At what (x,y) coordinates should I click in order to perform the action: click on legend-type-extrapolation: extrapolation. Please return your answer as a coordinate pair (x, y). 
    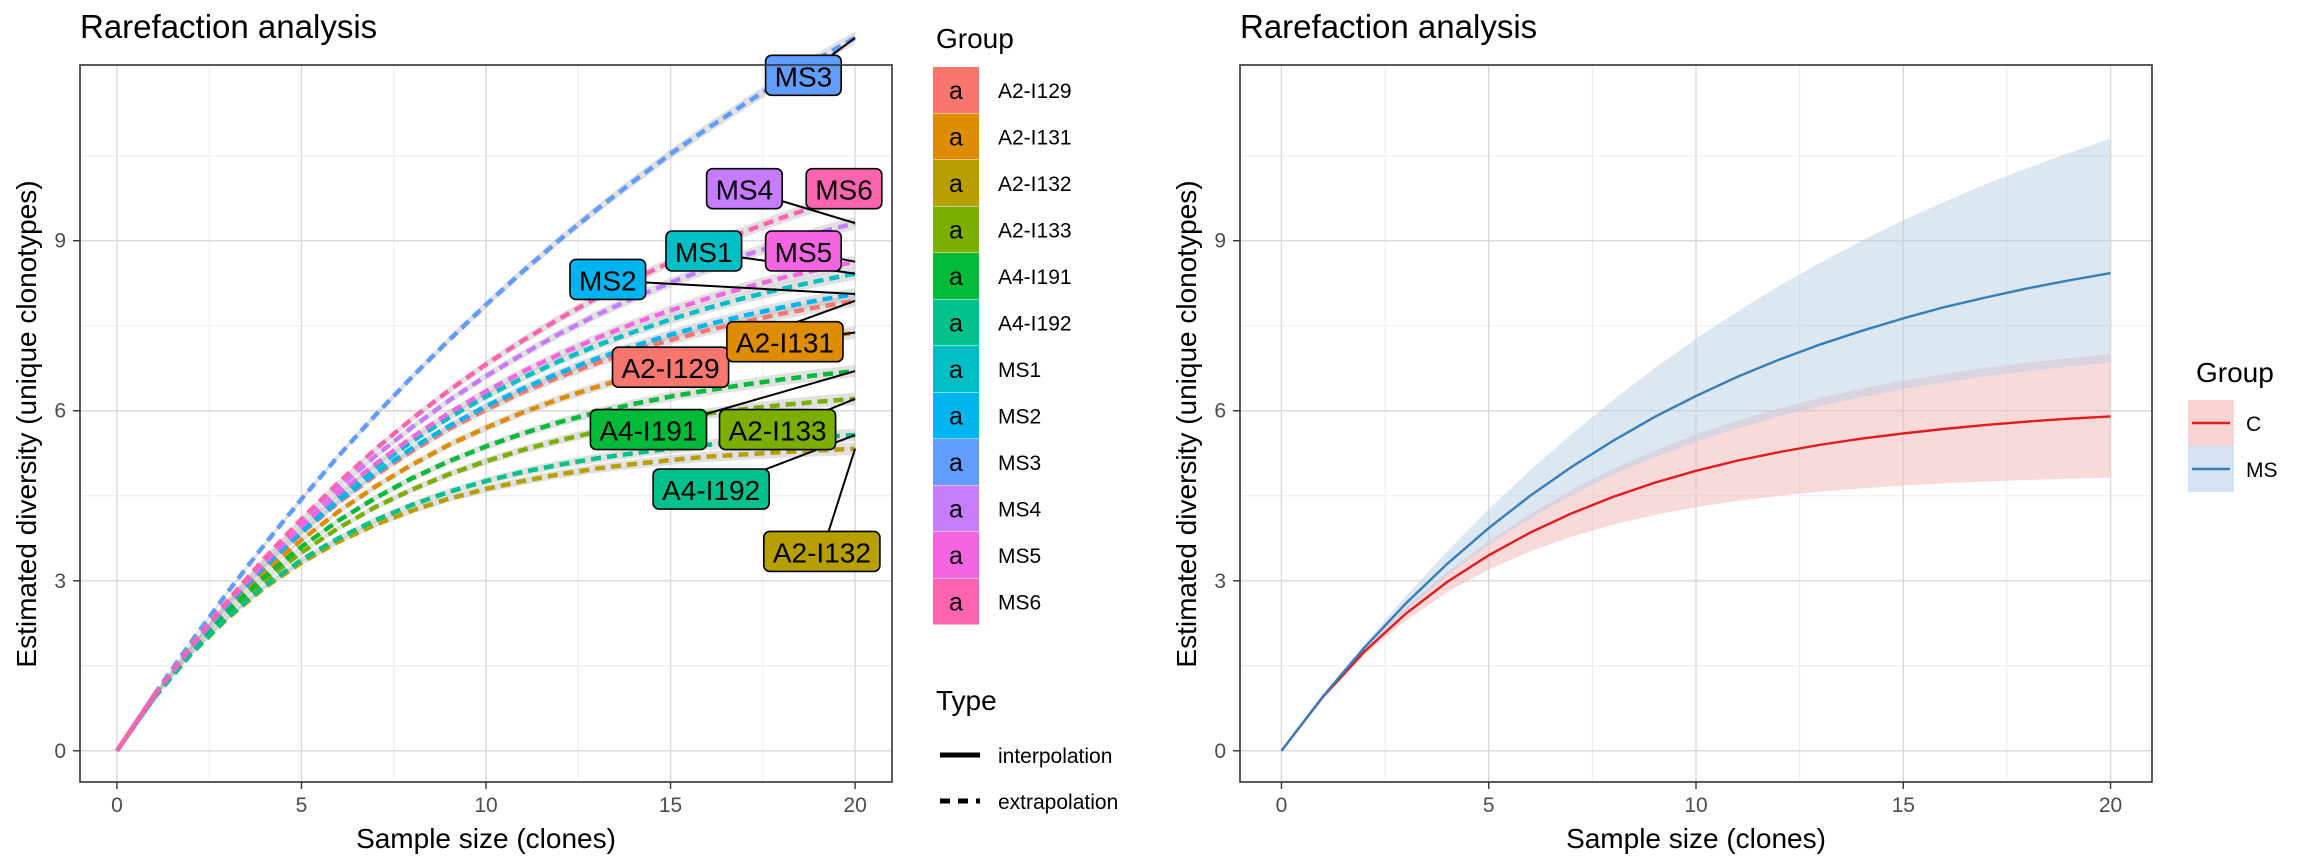
    Looking at the image, I should click on (1029, 802).